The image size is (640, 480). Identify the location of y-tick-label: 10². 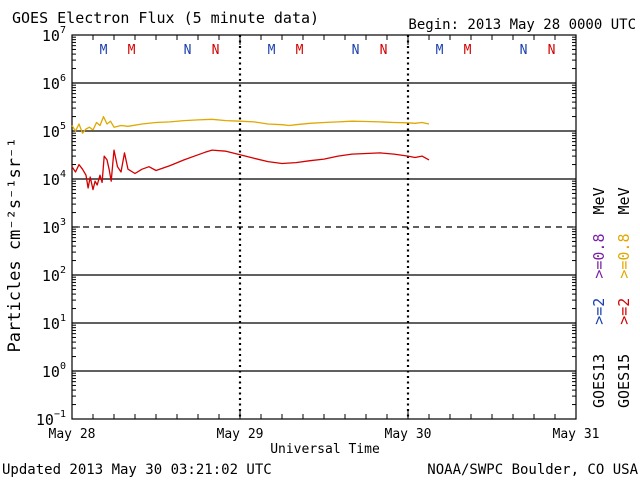
(54, 275).